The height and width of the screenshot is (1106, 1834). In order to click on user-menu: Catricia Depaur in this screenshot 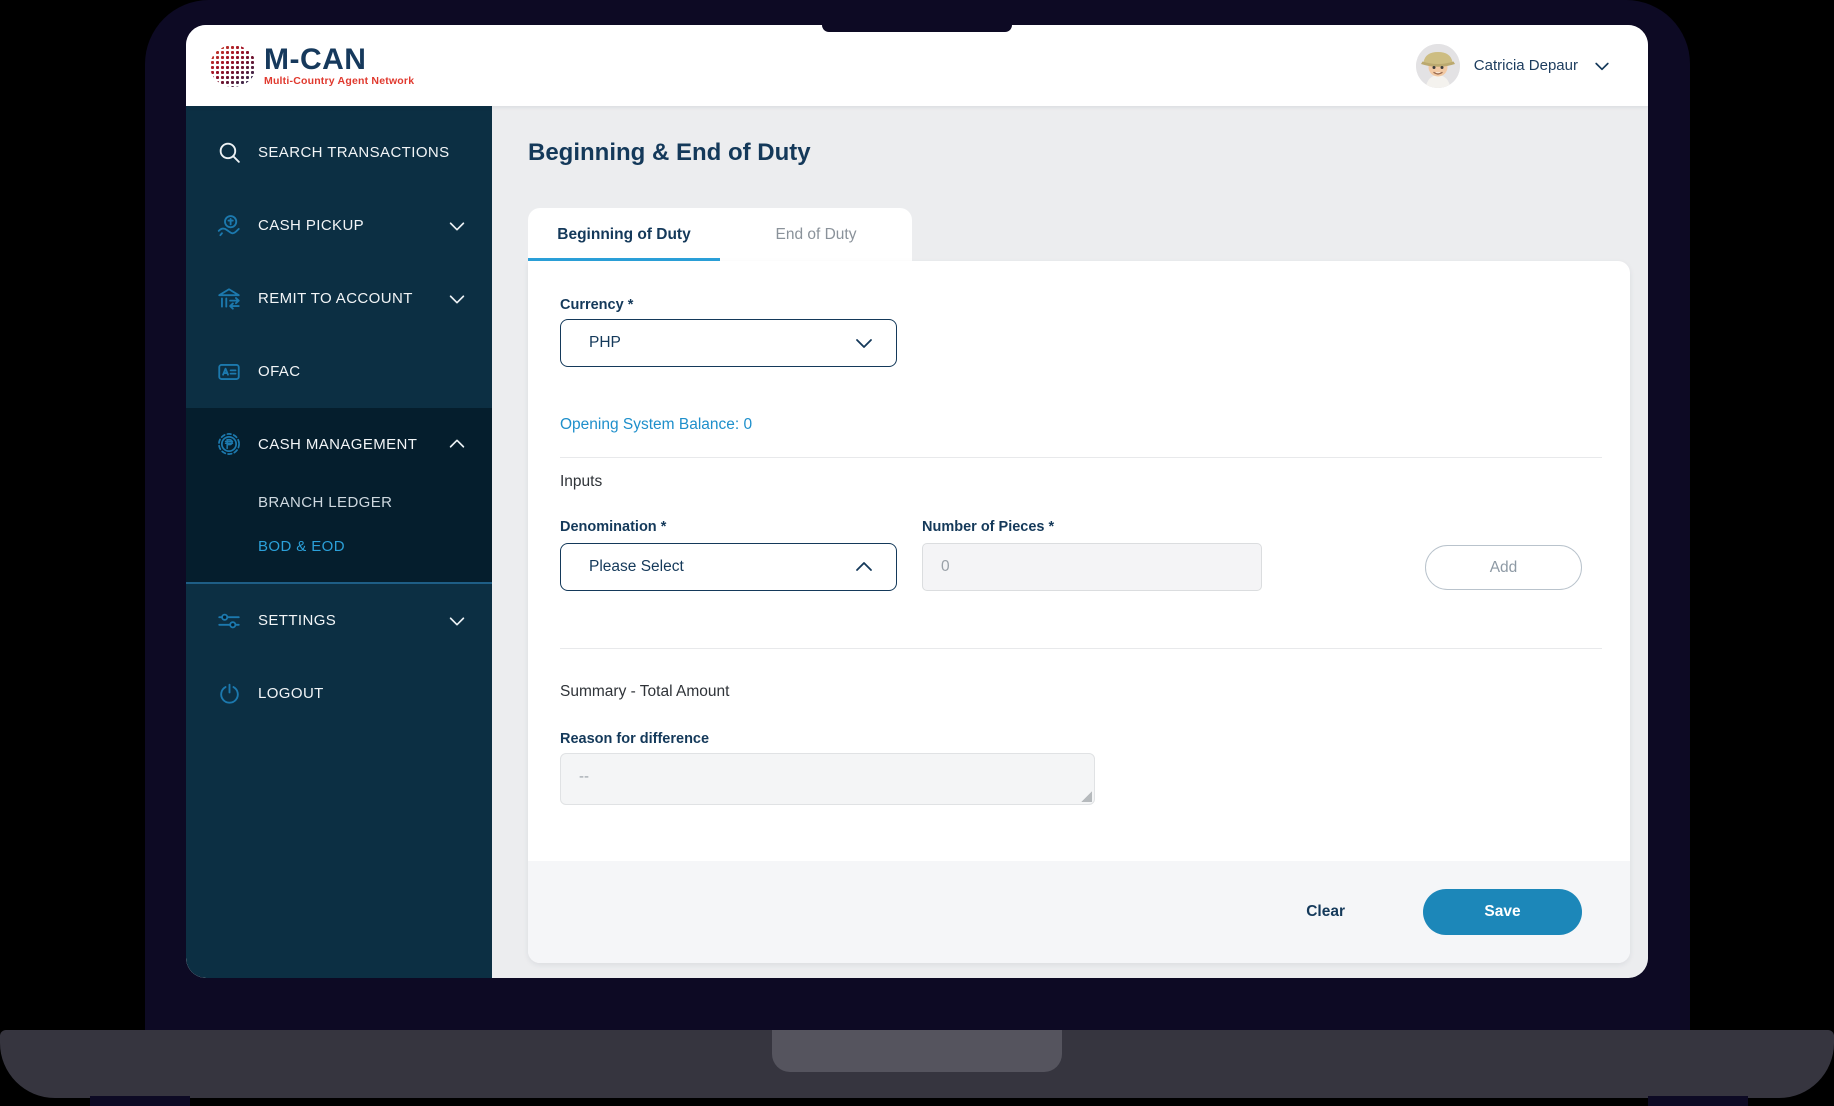, I will do `click(1513, 65)`.